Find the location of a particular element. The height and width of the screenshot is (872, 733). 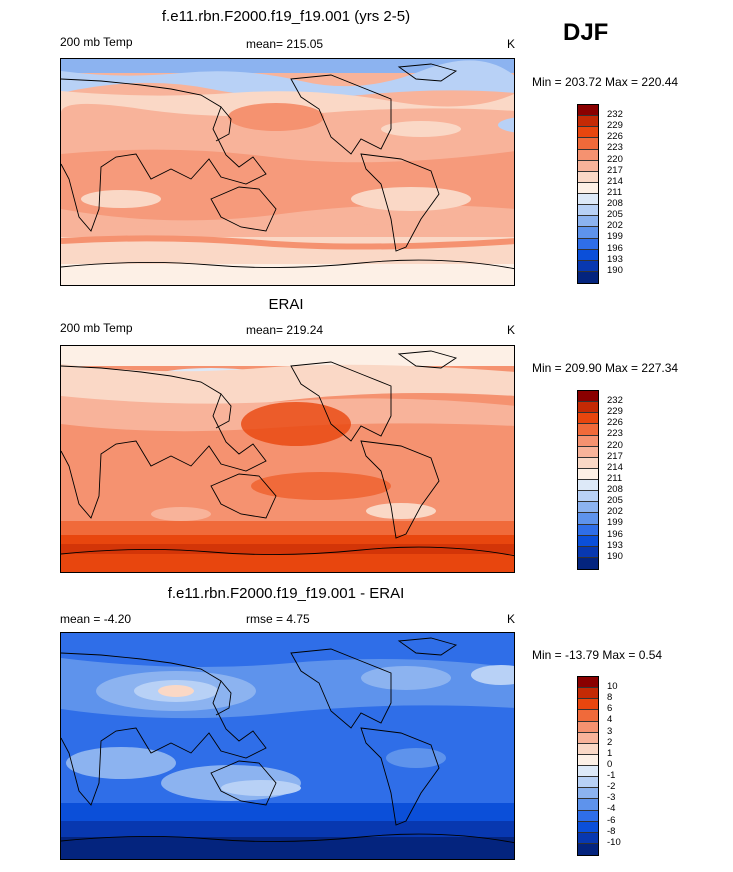

colorbar-label: -2 is located at coordinates (611, 787).